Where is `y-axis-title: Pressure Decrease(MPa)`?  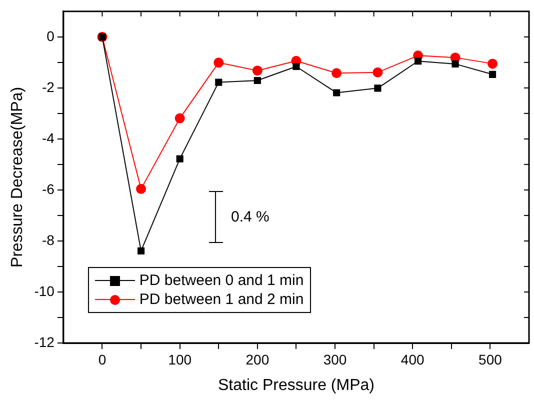 y-axis-title: Pressure Decrease(MPa) is located at coordinates (17, 177).